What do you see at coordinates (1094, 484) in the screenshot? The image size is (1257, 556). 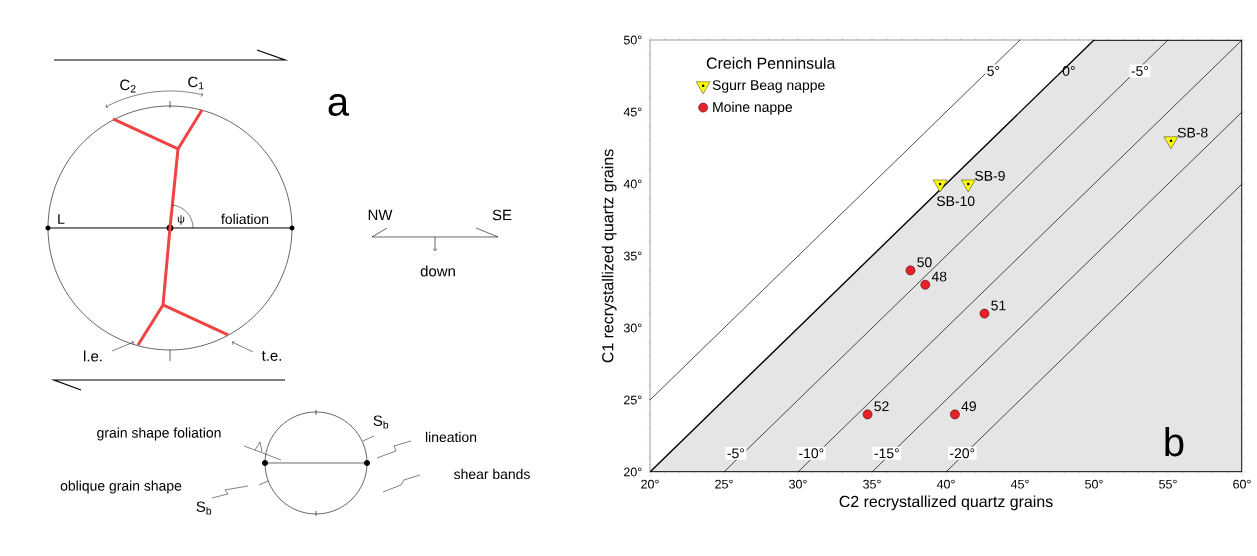 I see `x-tick-label: 50°` at bounding box center [1094, 484].